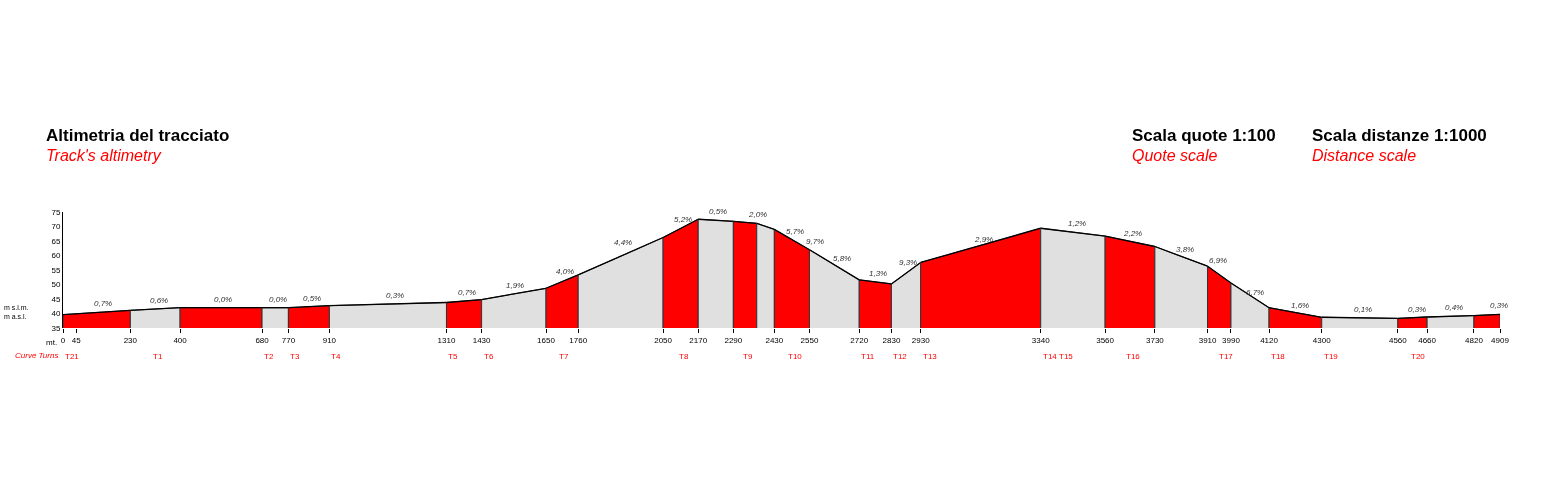  I want to click on annotation: T5, so click(453, 356).